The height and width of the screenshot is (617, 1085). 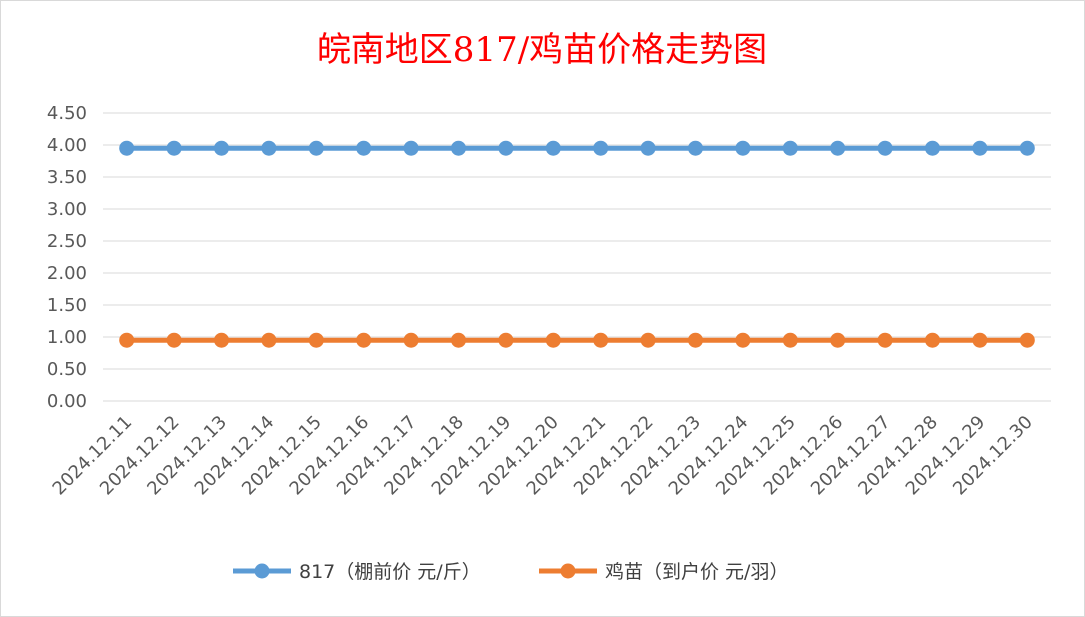 What do you see at coordinates (67, 273) in the screenshot?
I see `y-tick-label: 2.00` at bounding box center [67, 273].